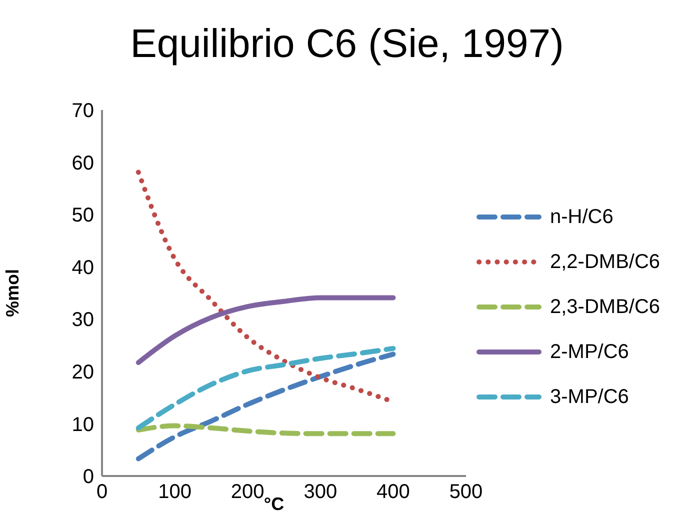 This screenshot has height=526, width=694. Describe the element at coordinates (83, 163) in the screenshot. I see `y-tick-label: 60` at that location.